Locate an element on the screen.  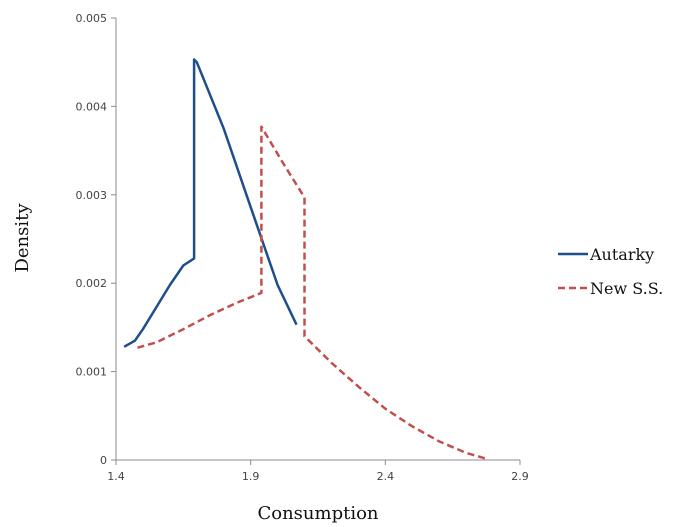
legend: Autarky New S.S. is located at coordinates (610, 271).